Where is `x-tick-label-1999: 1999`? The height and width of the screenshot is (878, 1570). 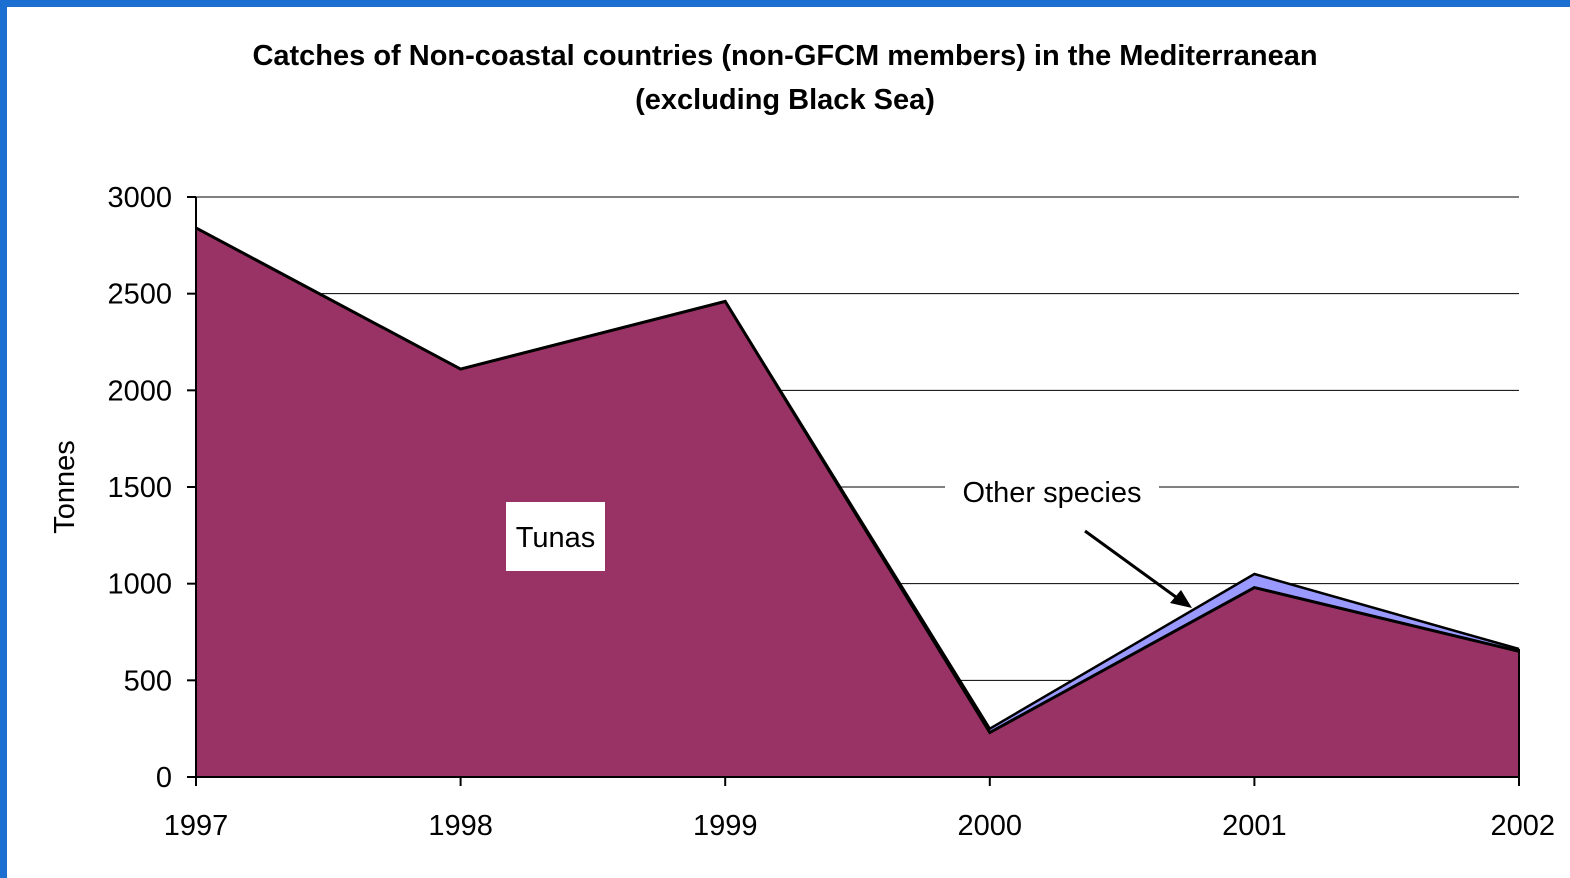 x-tick-label-1999: 1999 is located at coordinates (725, 826).